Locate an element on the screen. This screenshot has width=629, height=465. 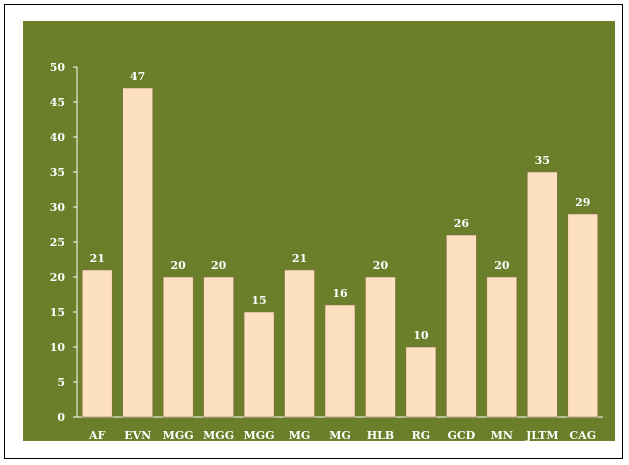
data-label: 35 is located at coordinates (542, 160).